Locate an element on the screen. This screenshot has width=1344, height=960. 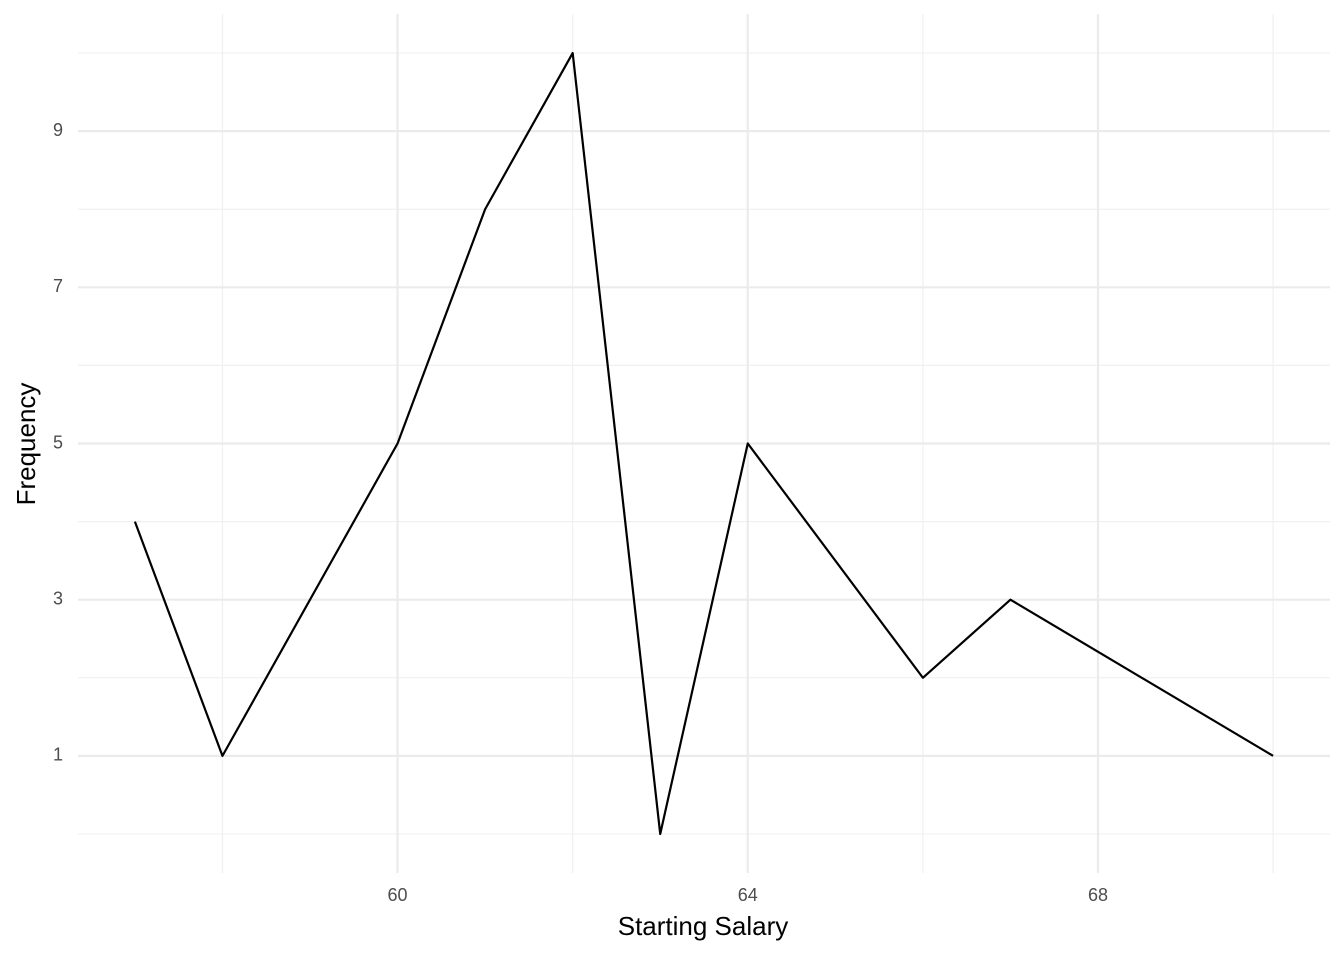
y-tick-label: 3 is located at coordinates (58, 598).